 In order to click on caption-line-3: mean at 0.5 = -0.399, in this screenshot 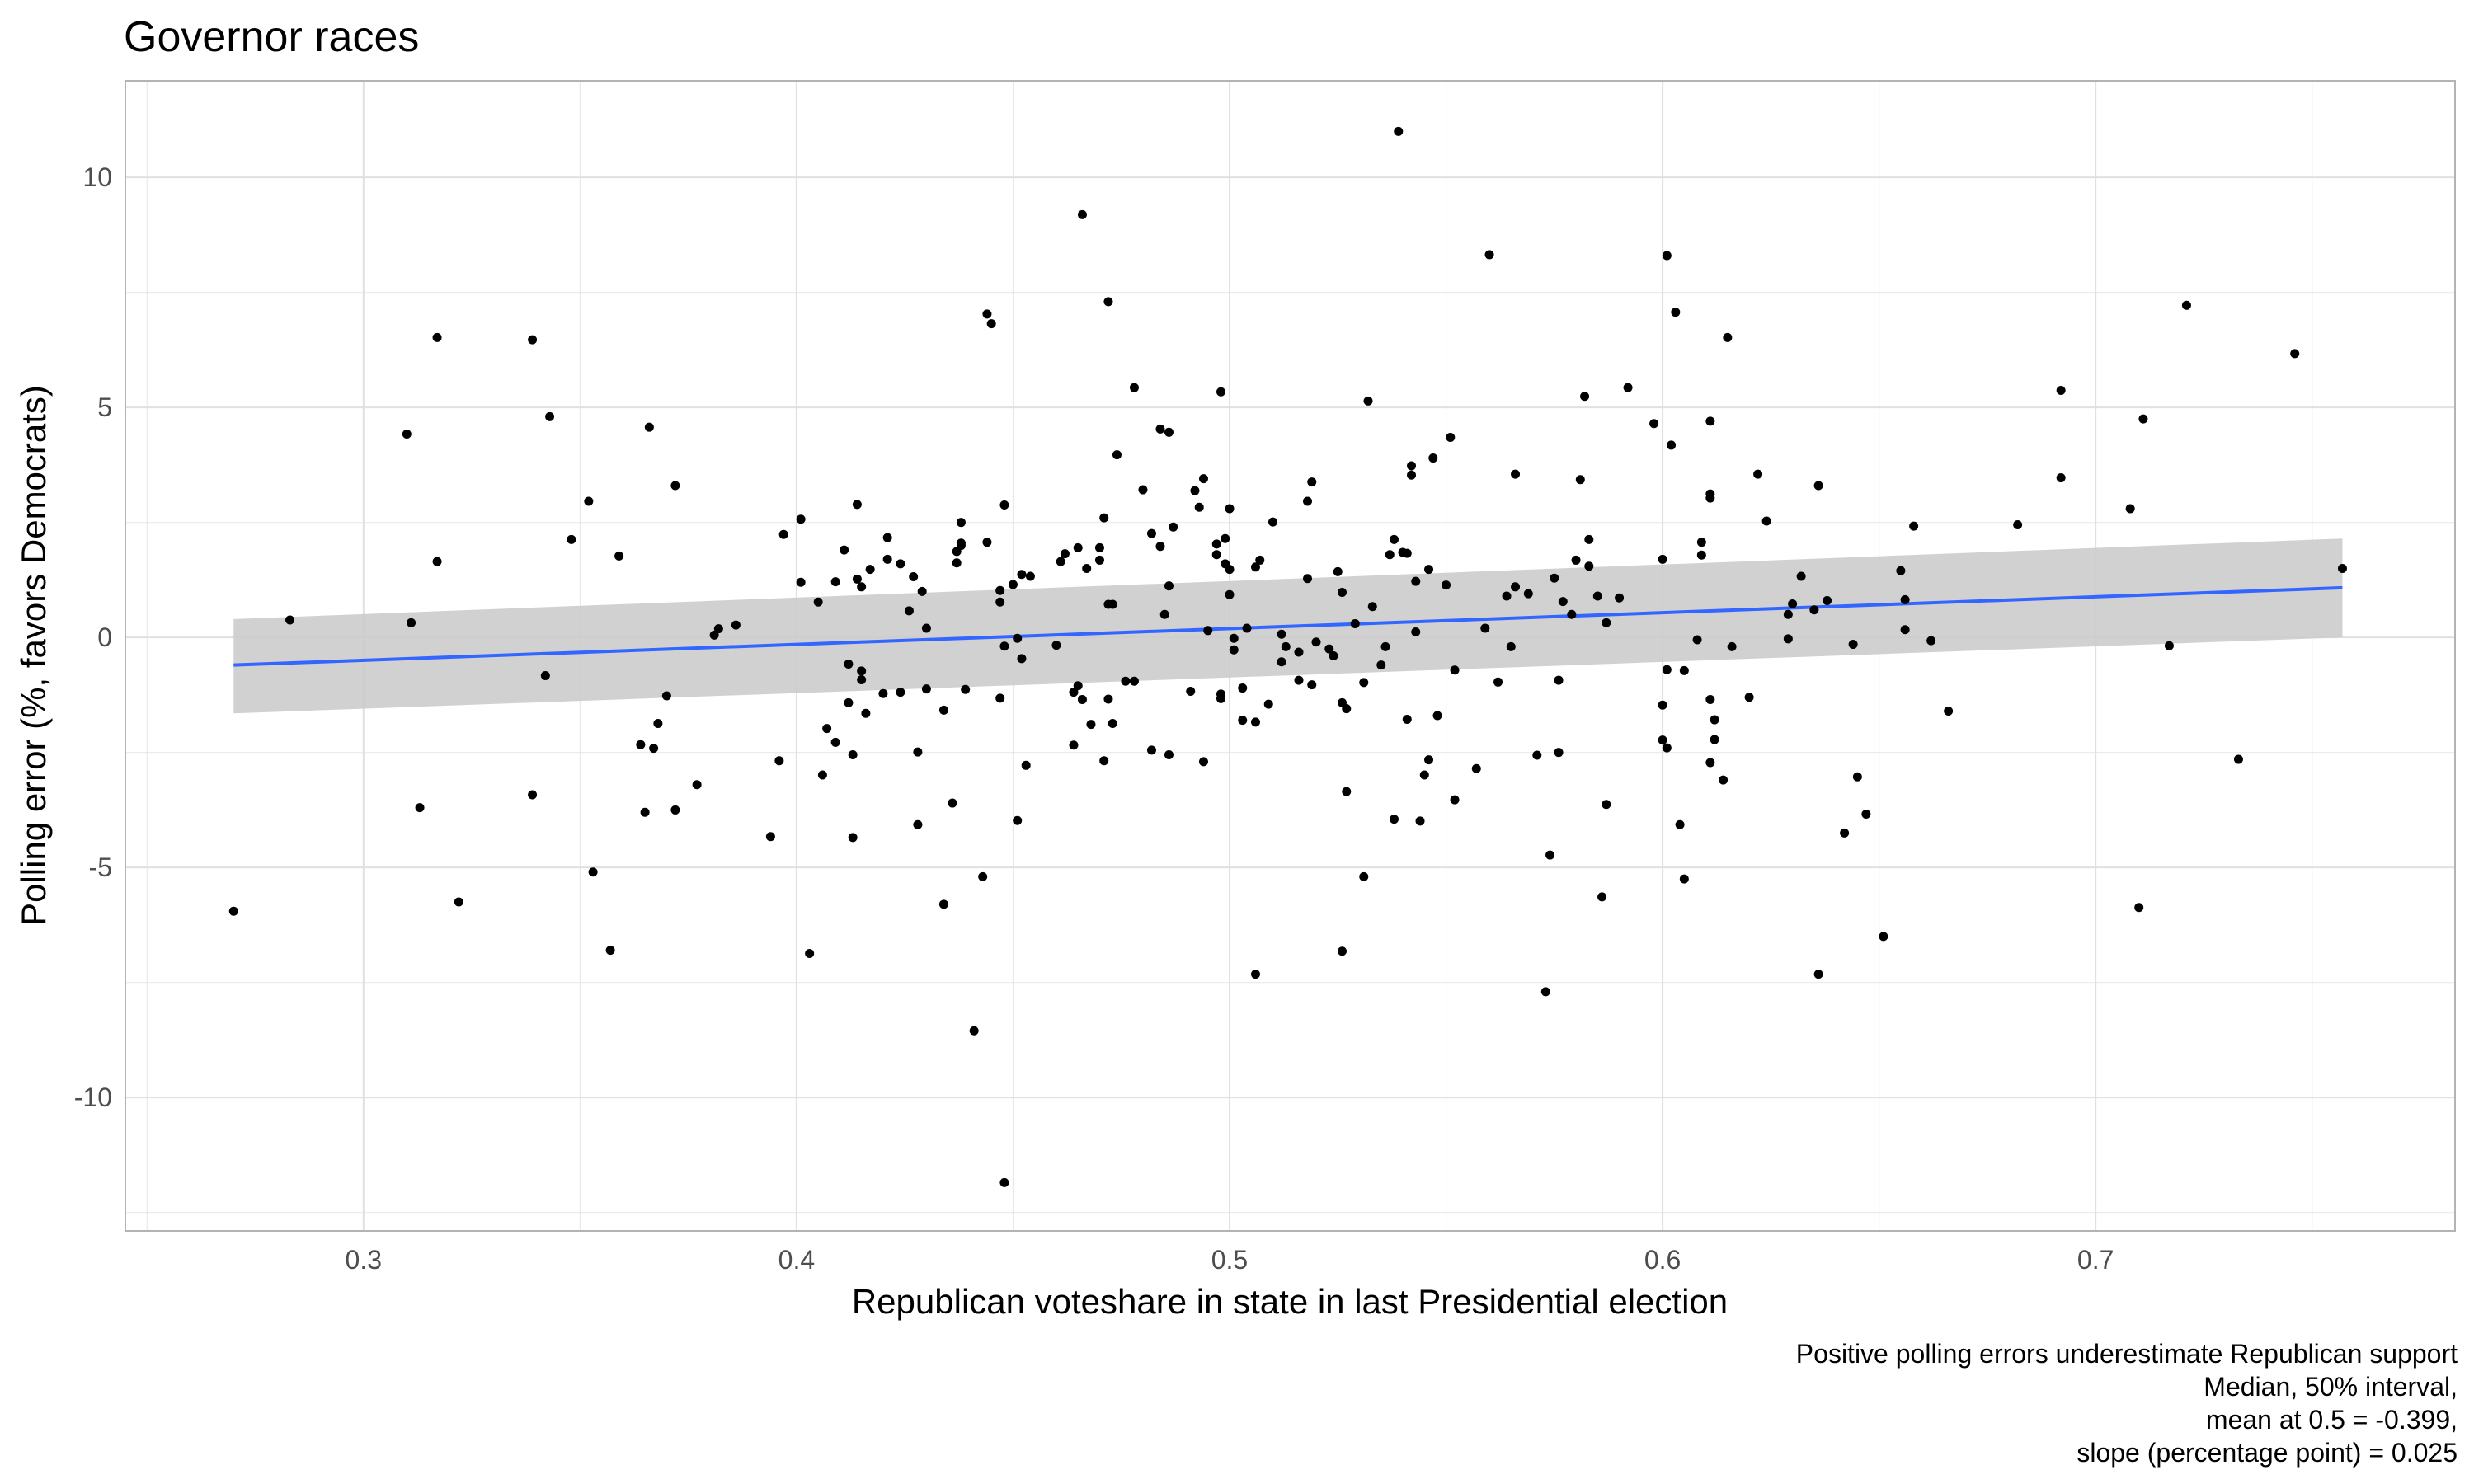, I will do `click(2332, 1420)`.